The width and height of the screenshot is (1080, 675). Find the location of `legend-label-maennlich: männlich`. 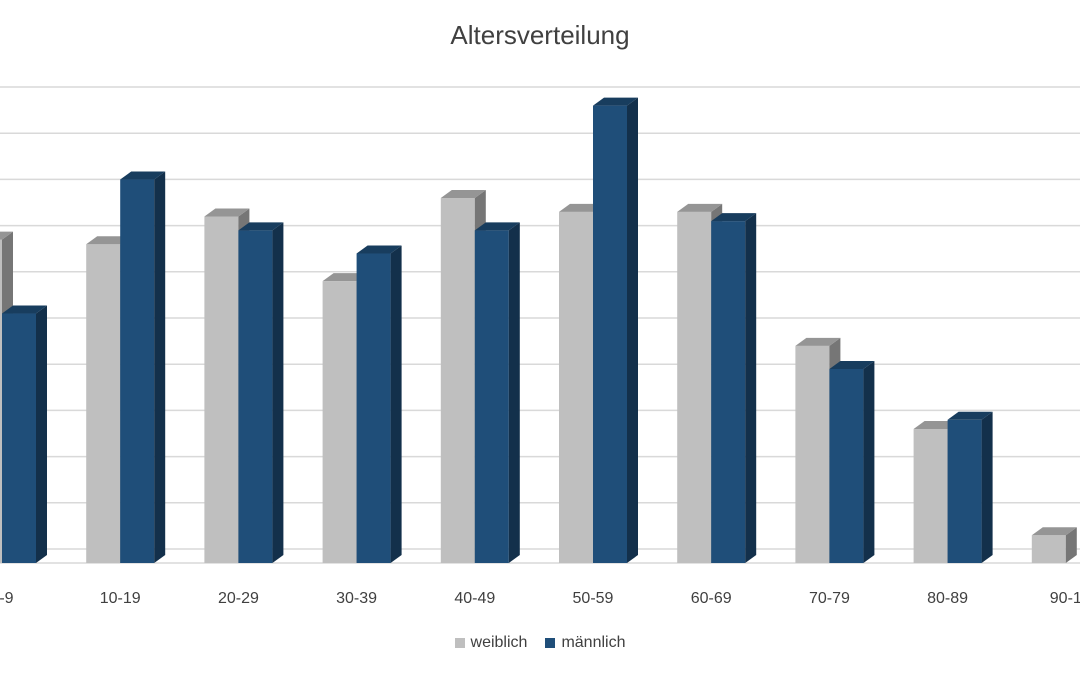

legend-label-maennlich: männlich is located at coordinates (593, 642).